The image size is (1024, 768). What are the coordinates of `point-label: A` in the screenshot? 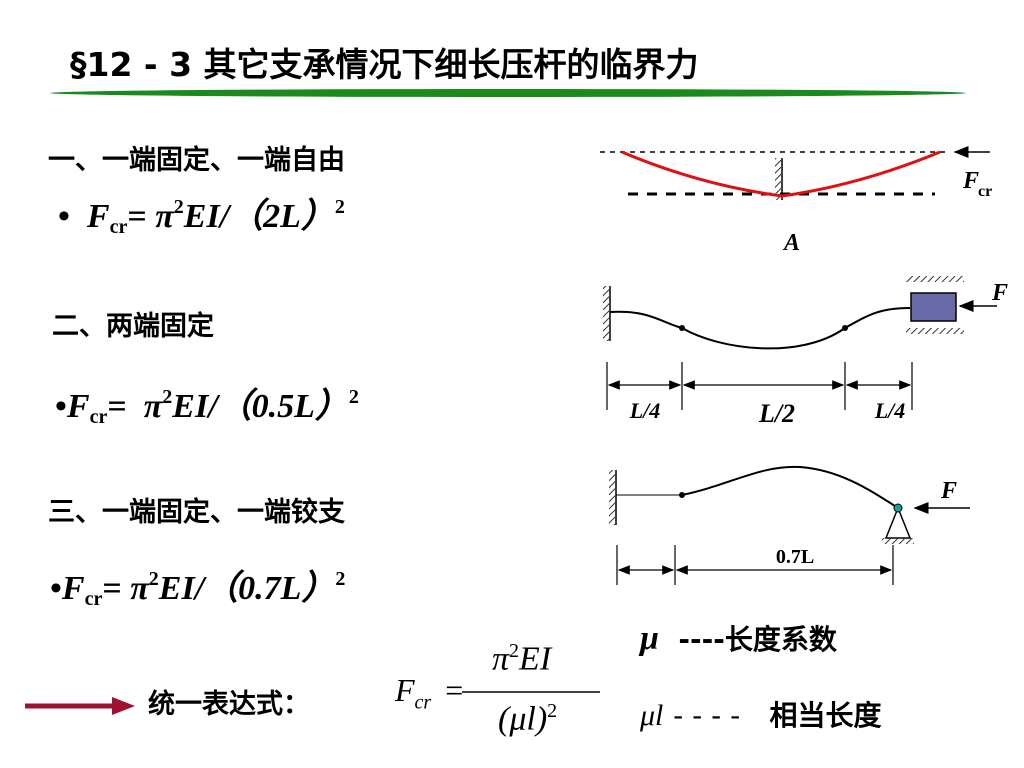 It's located at (791, 243).